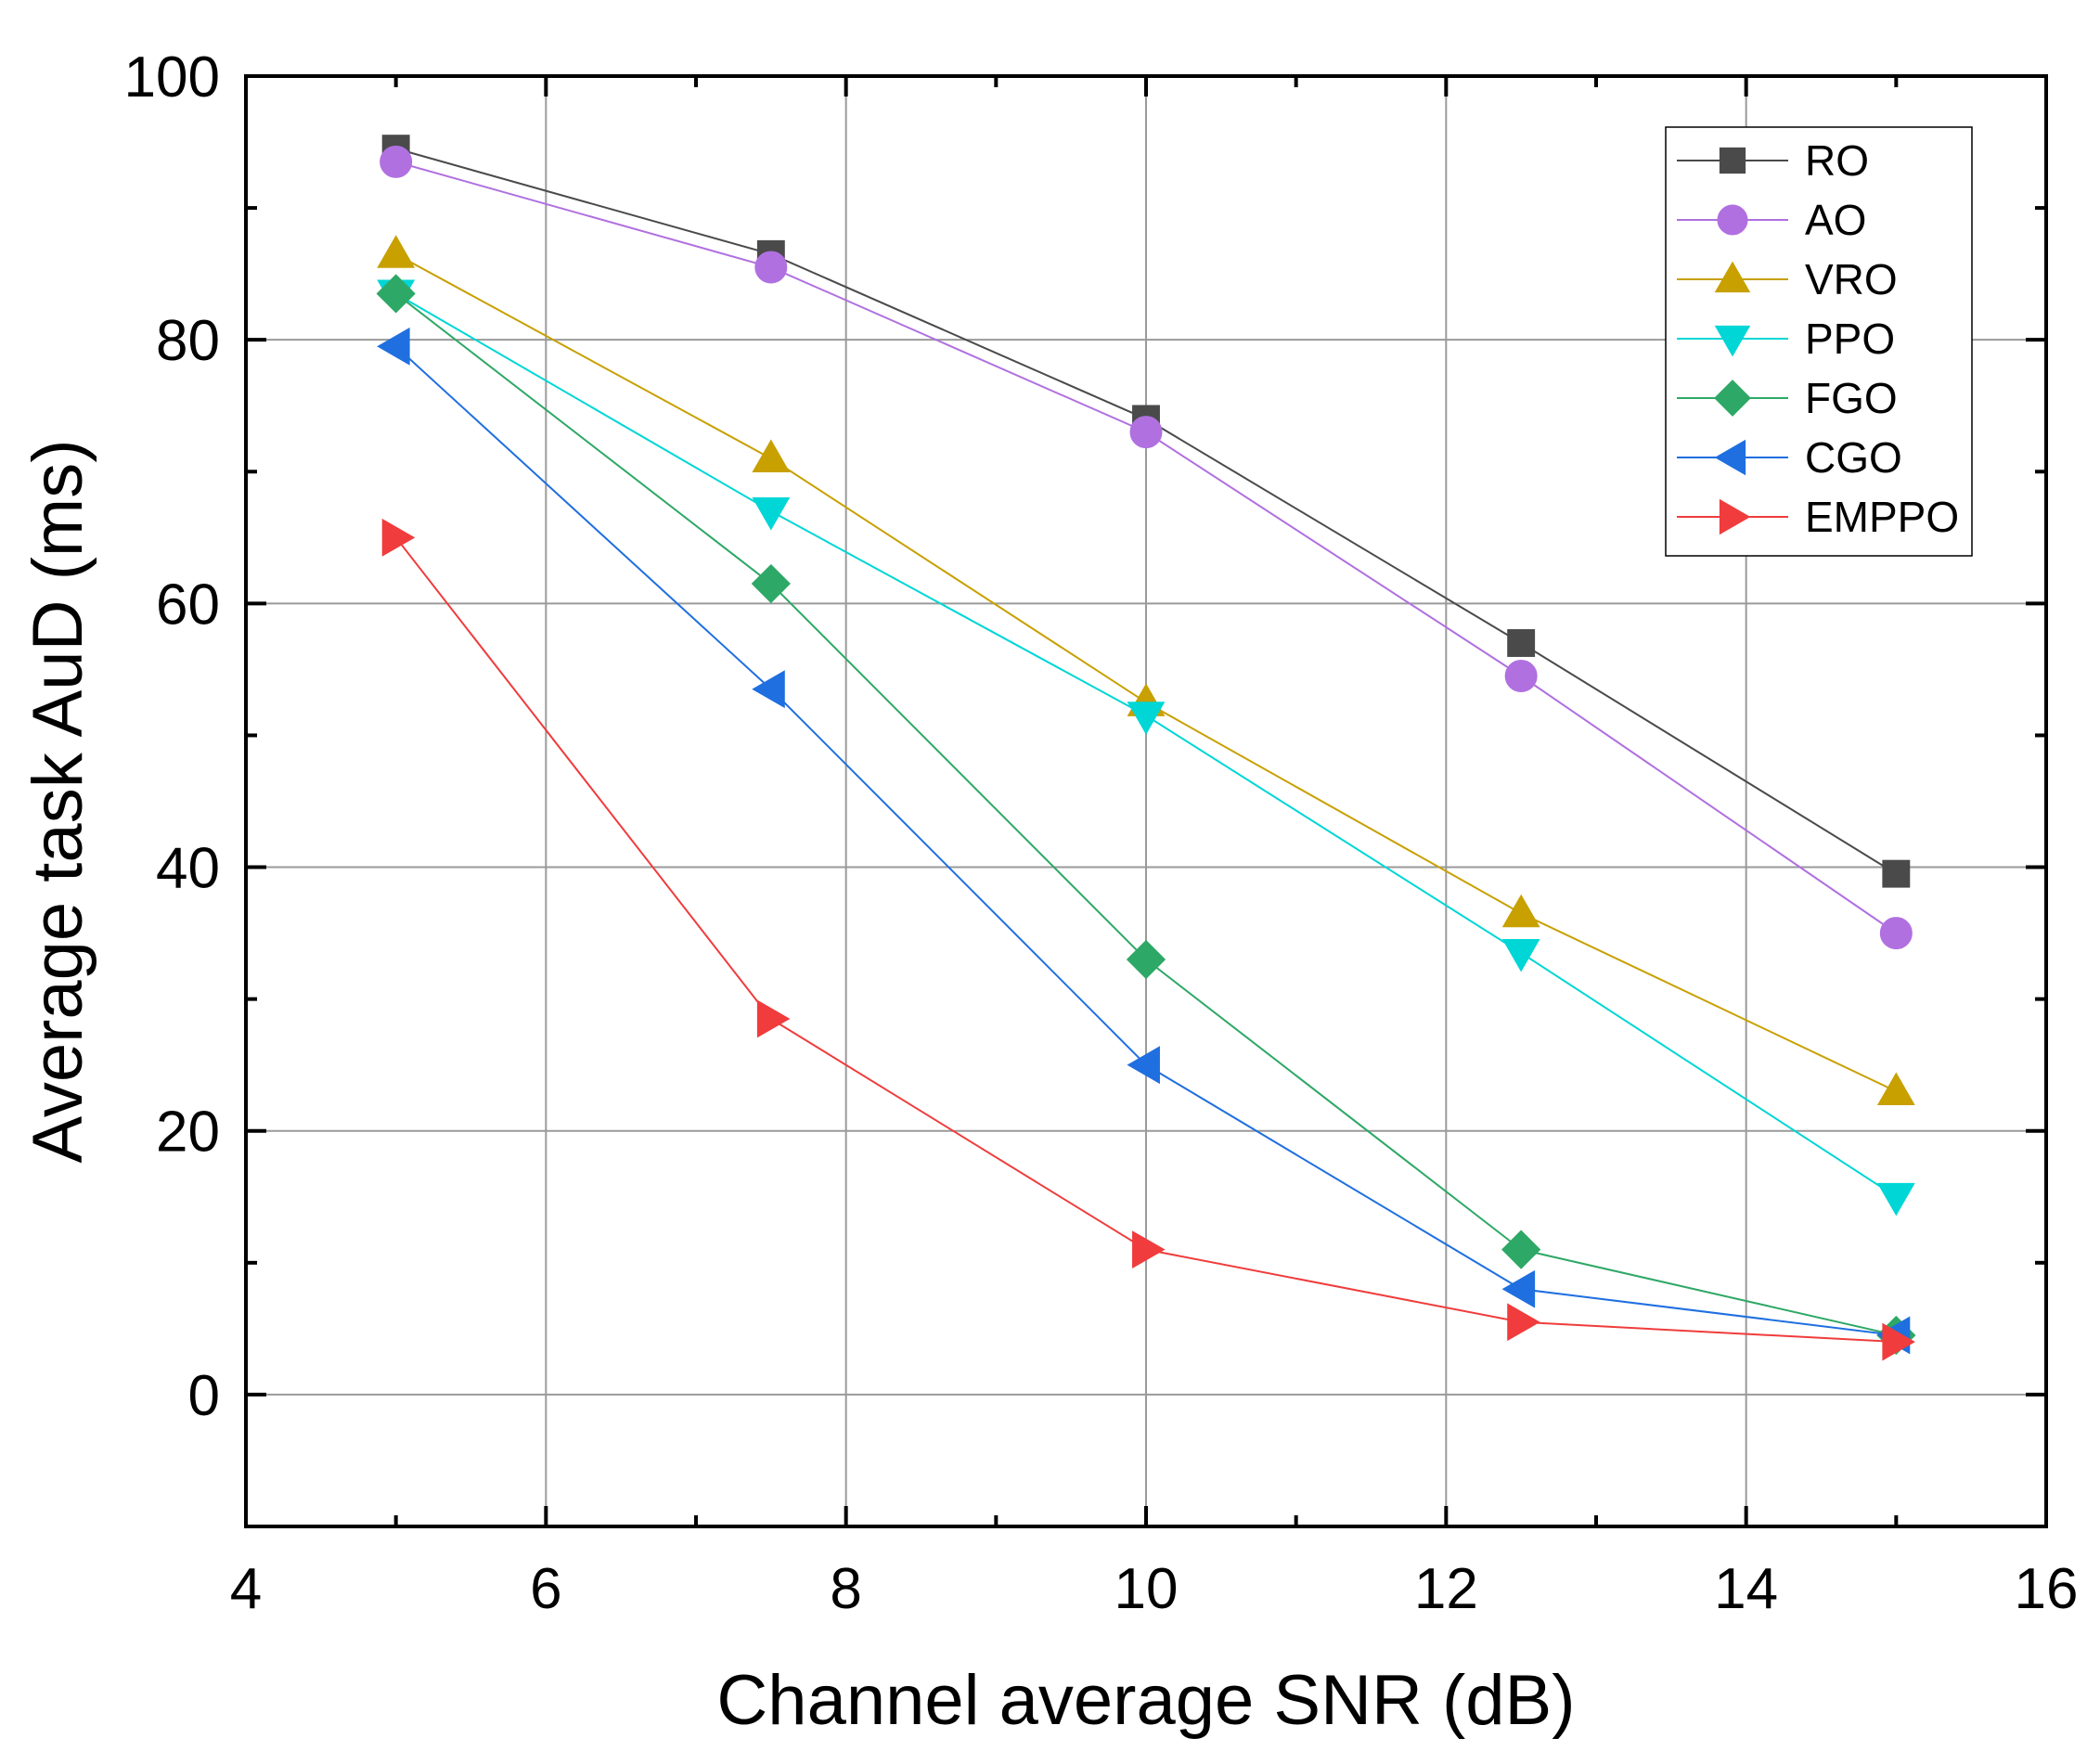  I want to click on x-tick-label: 14, so click(1746, 1589).